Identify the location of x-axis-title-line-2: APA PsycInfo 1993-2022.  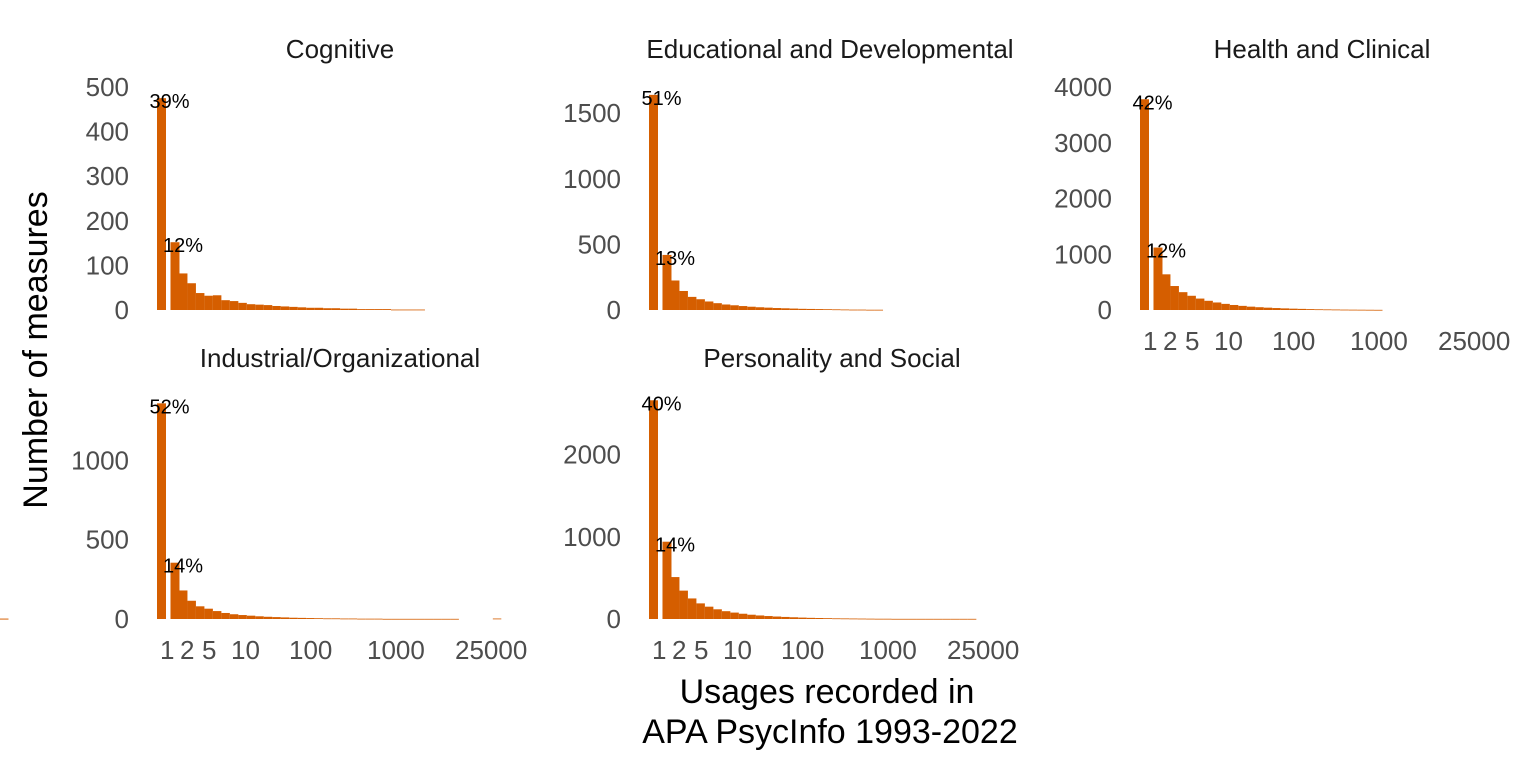
(830, 732).